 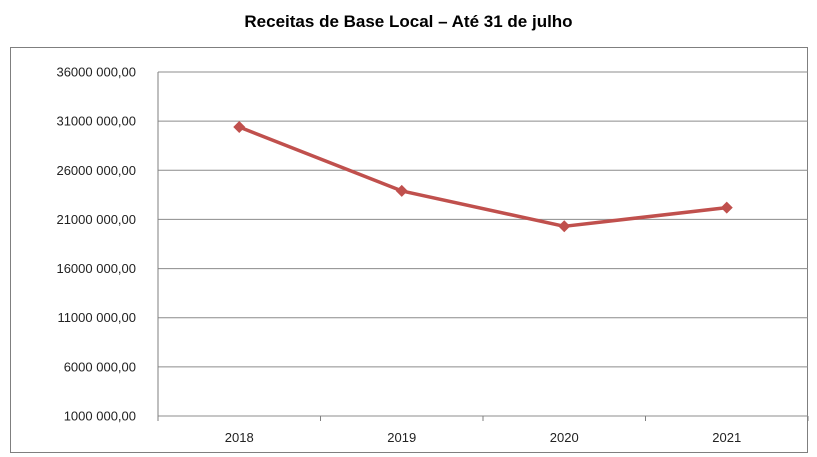 I want to click on x-tick-label: 2019, so click(x=401, y=437).